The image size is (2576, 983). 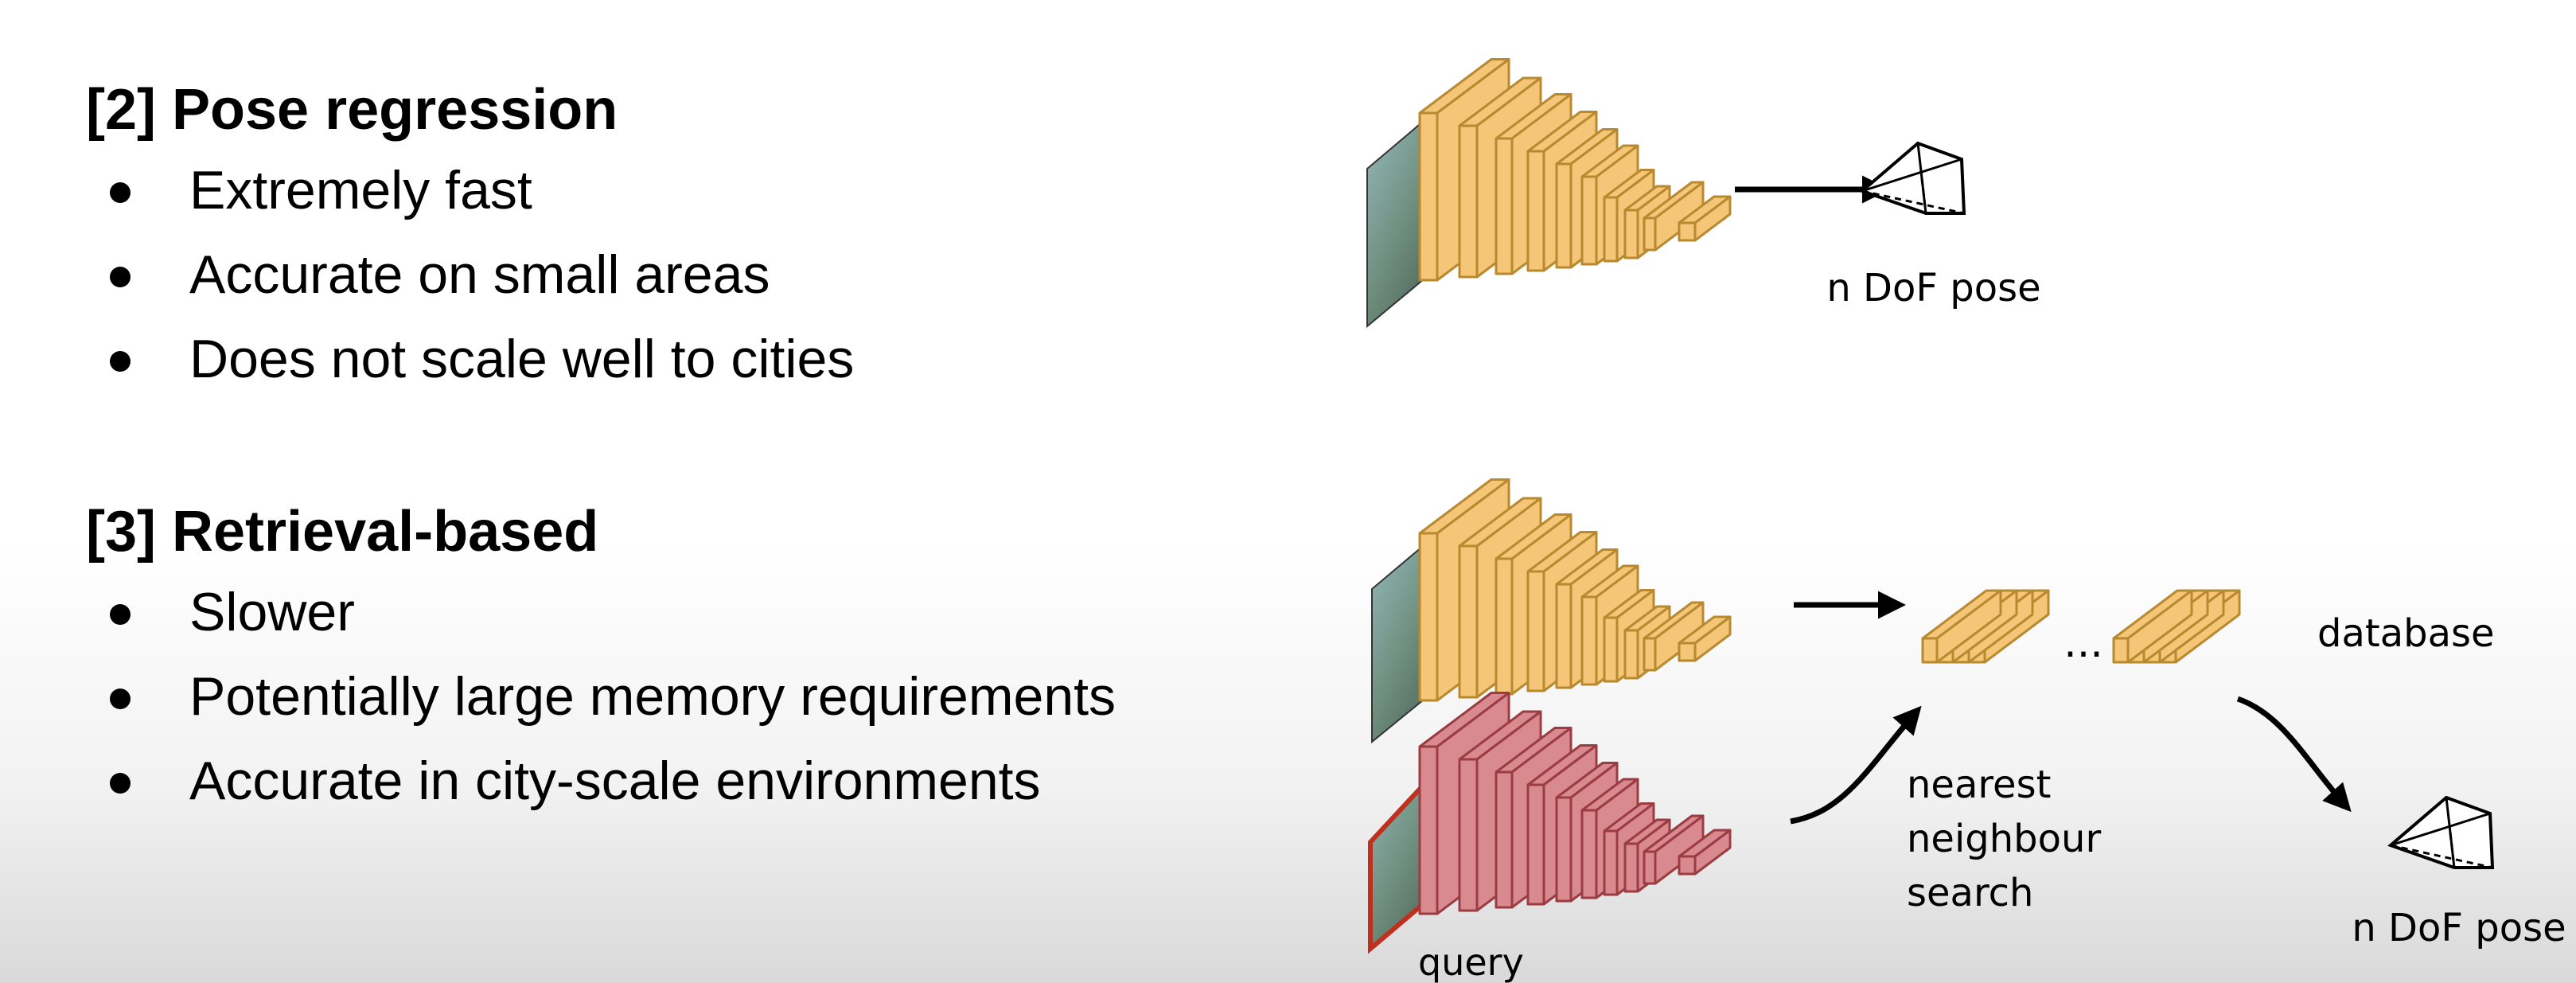 I want to click on bullet-text: Accurate in city-scale environments, so click(x=615, y=781).